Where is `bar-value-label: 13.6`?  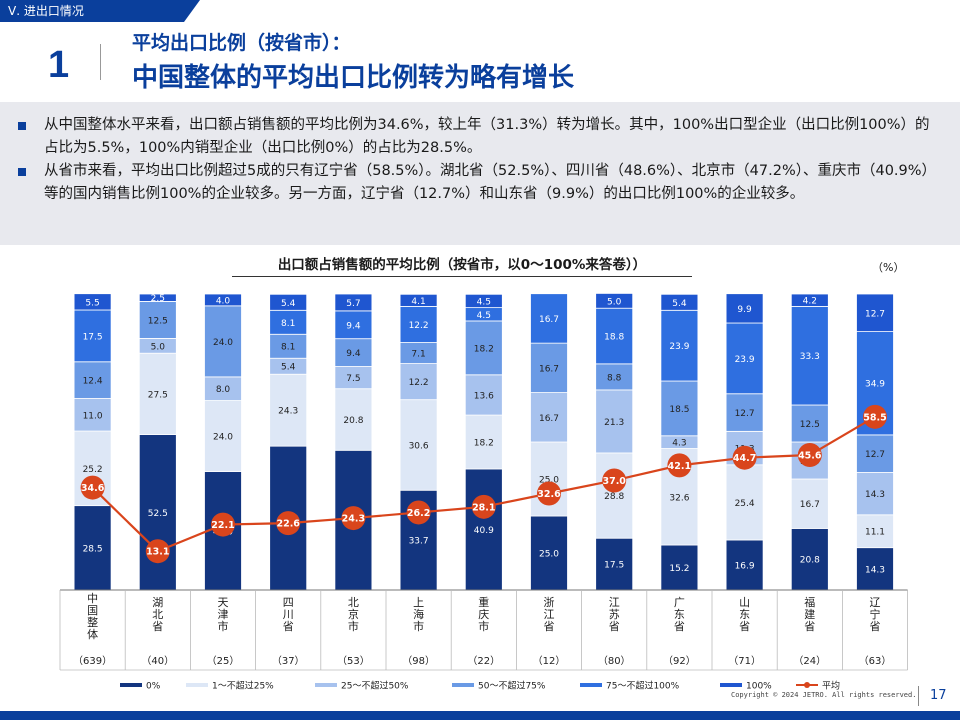 bar-value-label: 13.6 is located at coordinates (484, 396).